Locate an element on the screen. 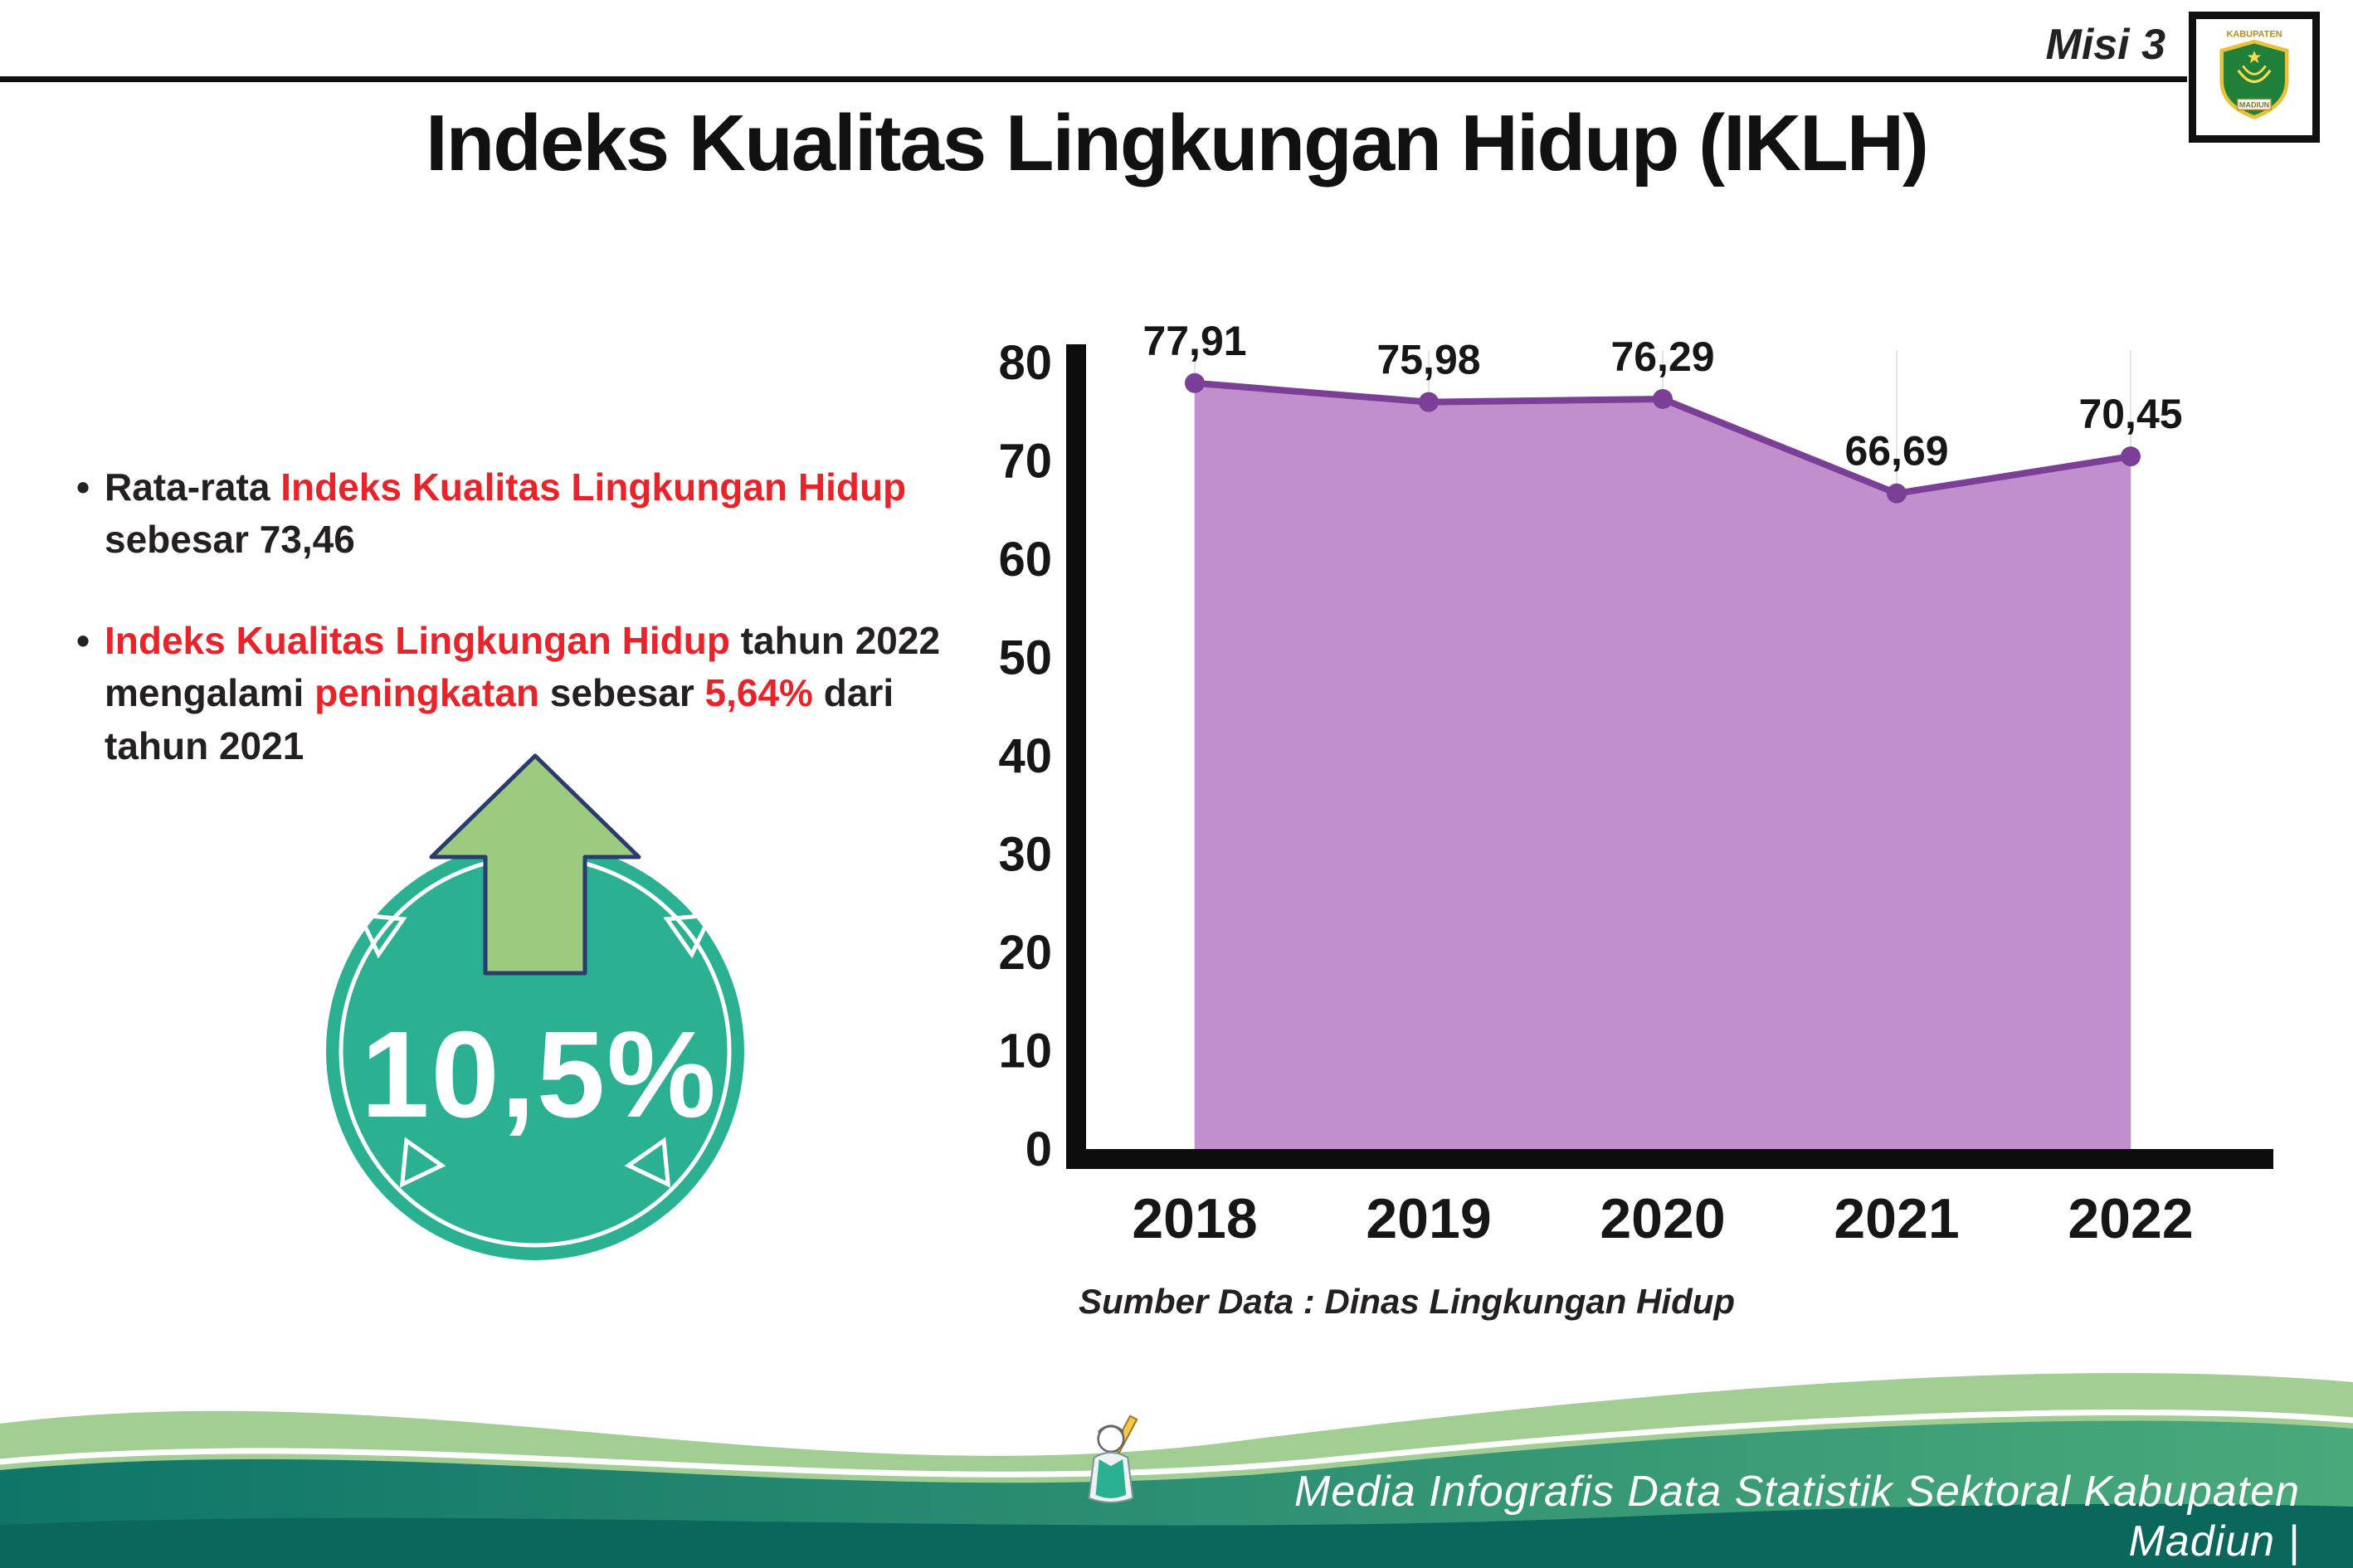 This screenshot has width=2353, height=1568. highlighted-text: 5,64% is located at coordinates (758, 693).